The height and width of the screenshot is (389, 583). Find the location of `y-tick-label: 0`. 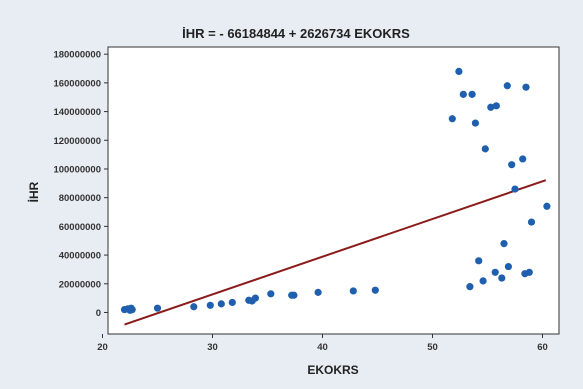

y-tick-label: 0 is located at coordinates (98, 313).